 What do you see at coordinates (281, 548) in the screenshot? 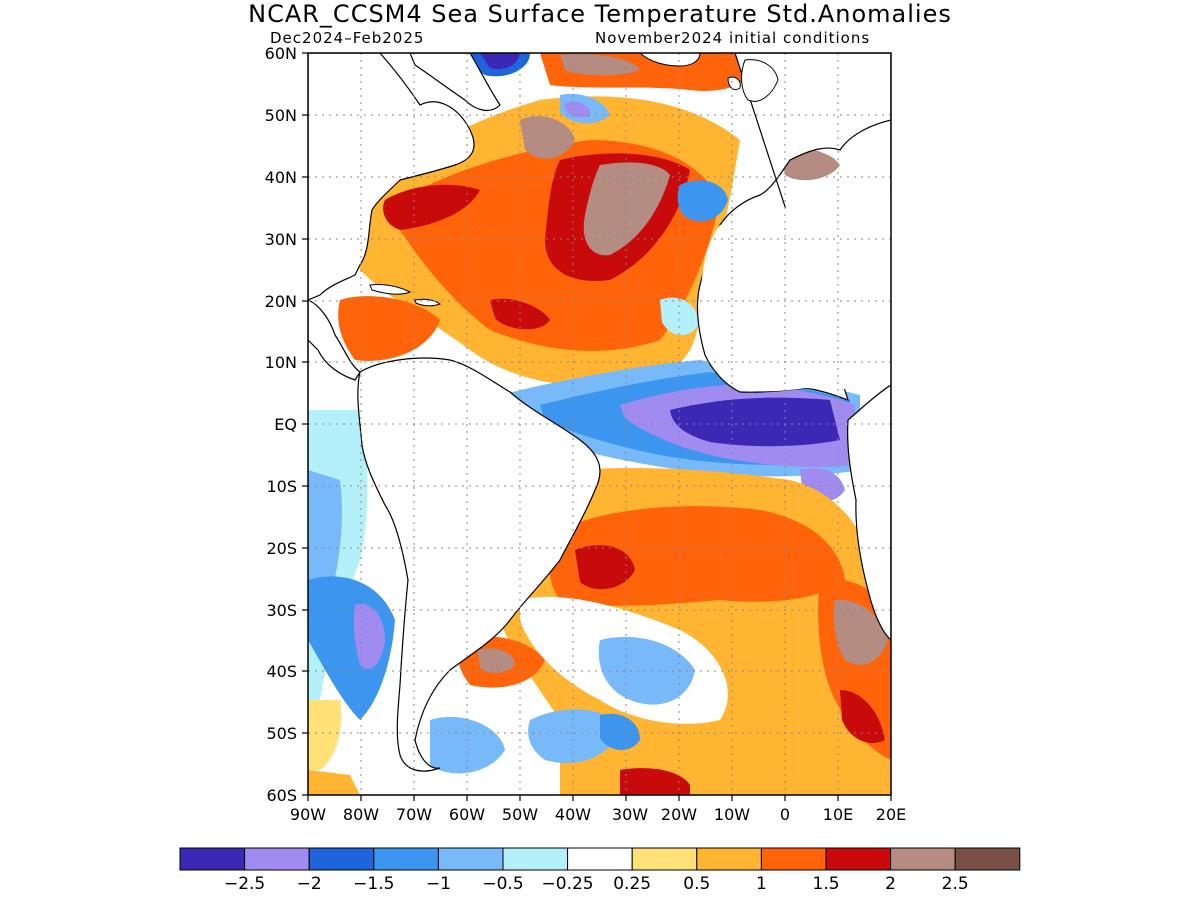
I see `lat-label: 20S` at bounding box center [281, 548].